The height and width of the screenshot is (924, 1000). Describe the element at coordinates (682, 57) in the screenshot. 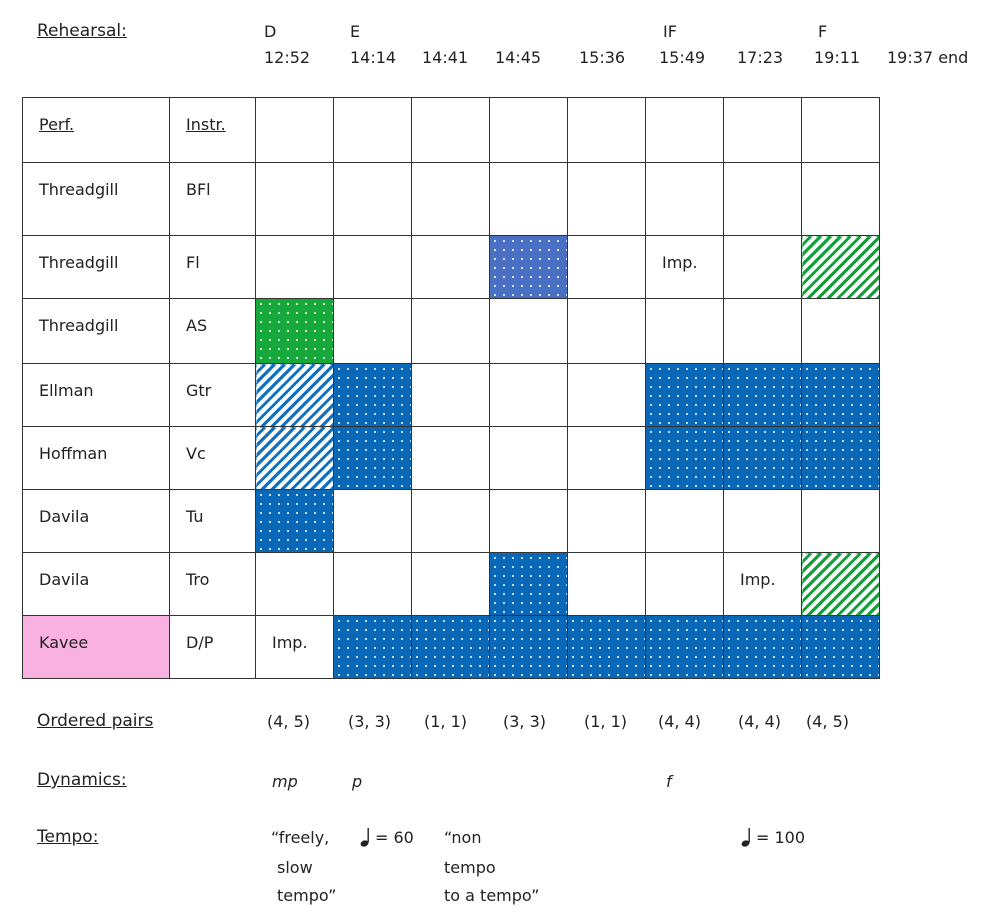

I see `time-label: 15:49` at that location.